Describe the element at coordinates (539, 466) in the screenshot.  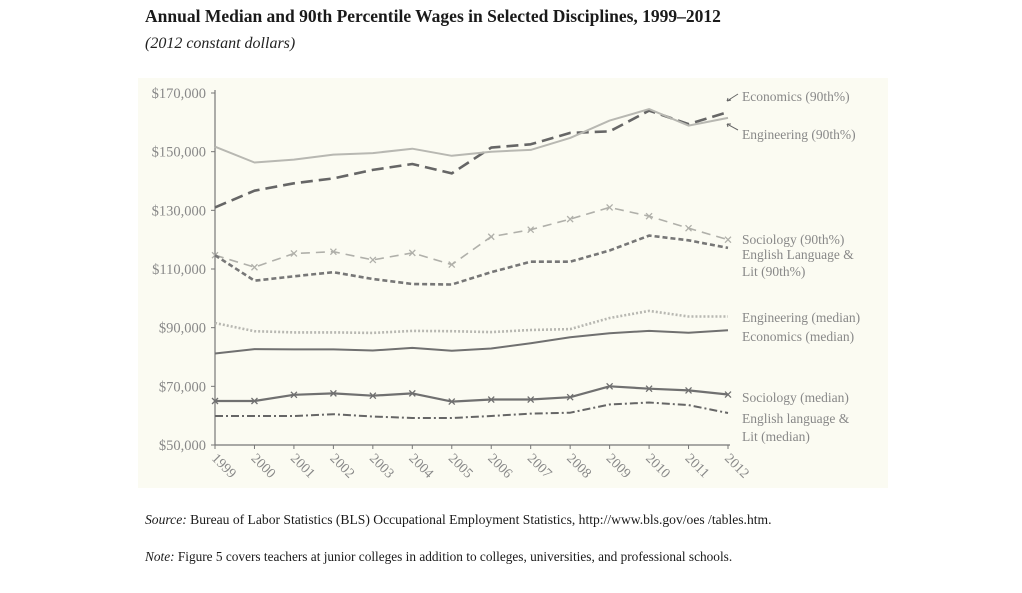
I see `x-tick-label: 2007` at that location.